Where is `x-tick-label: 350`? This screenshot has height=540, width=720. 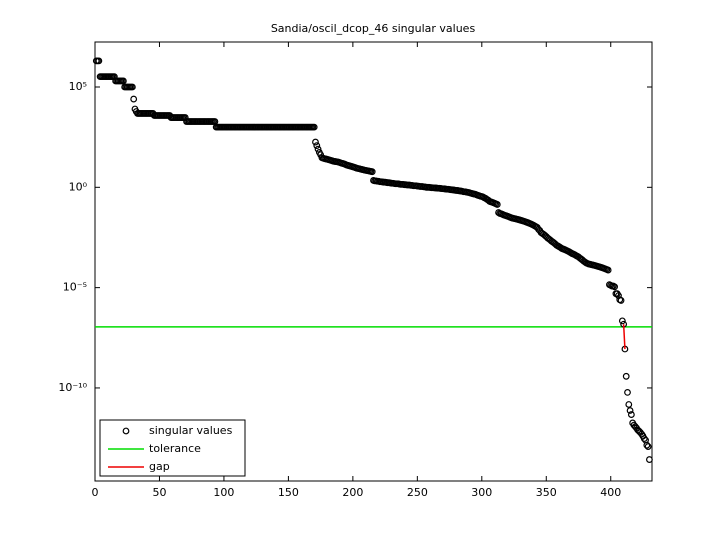
x-tick-label: 350 is located at coordinates (546, 492).